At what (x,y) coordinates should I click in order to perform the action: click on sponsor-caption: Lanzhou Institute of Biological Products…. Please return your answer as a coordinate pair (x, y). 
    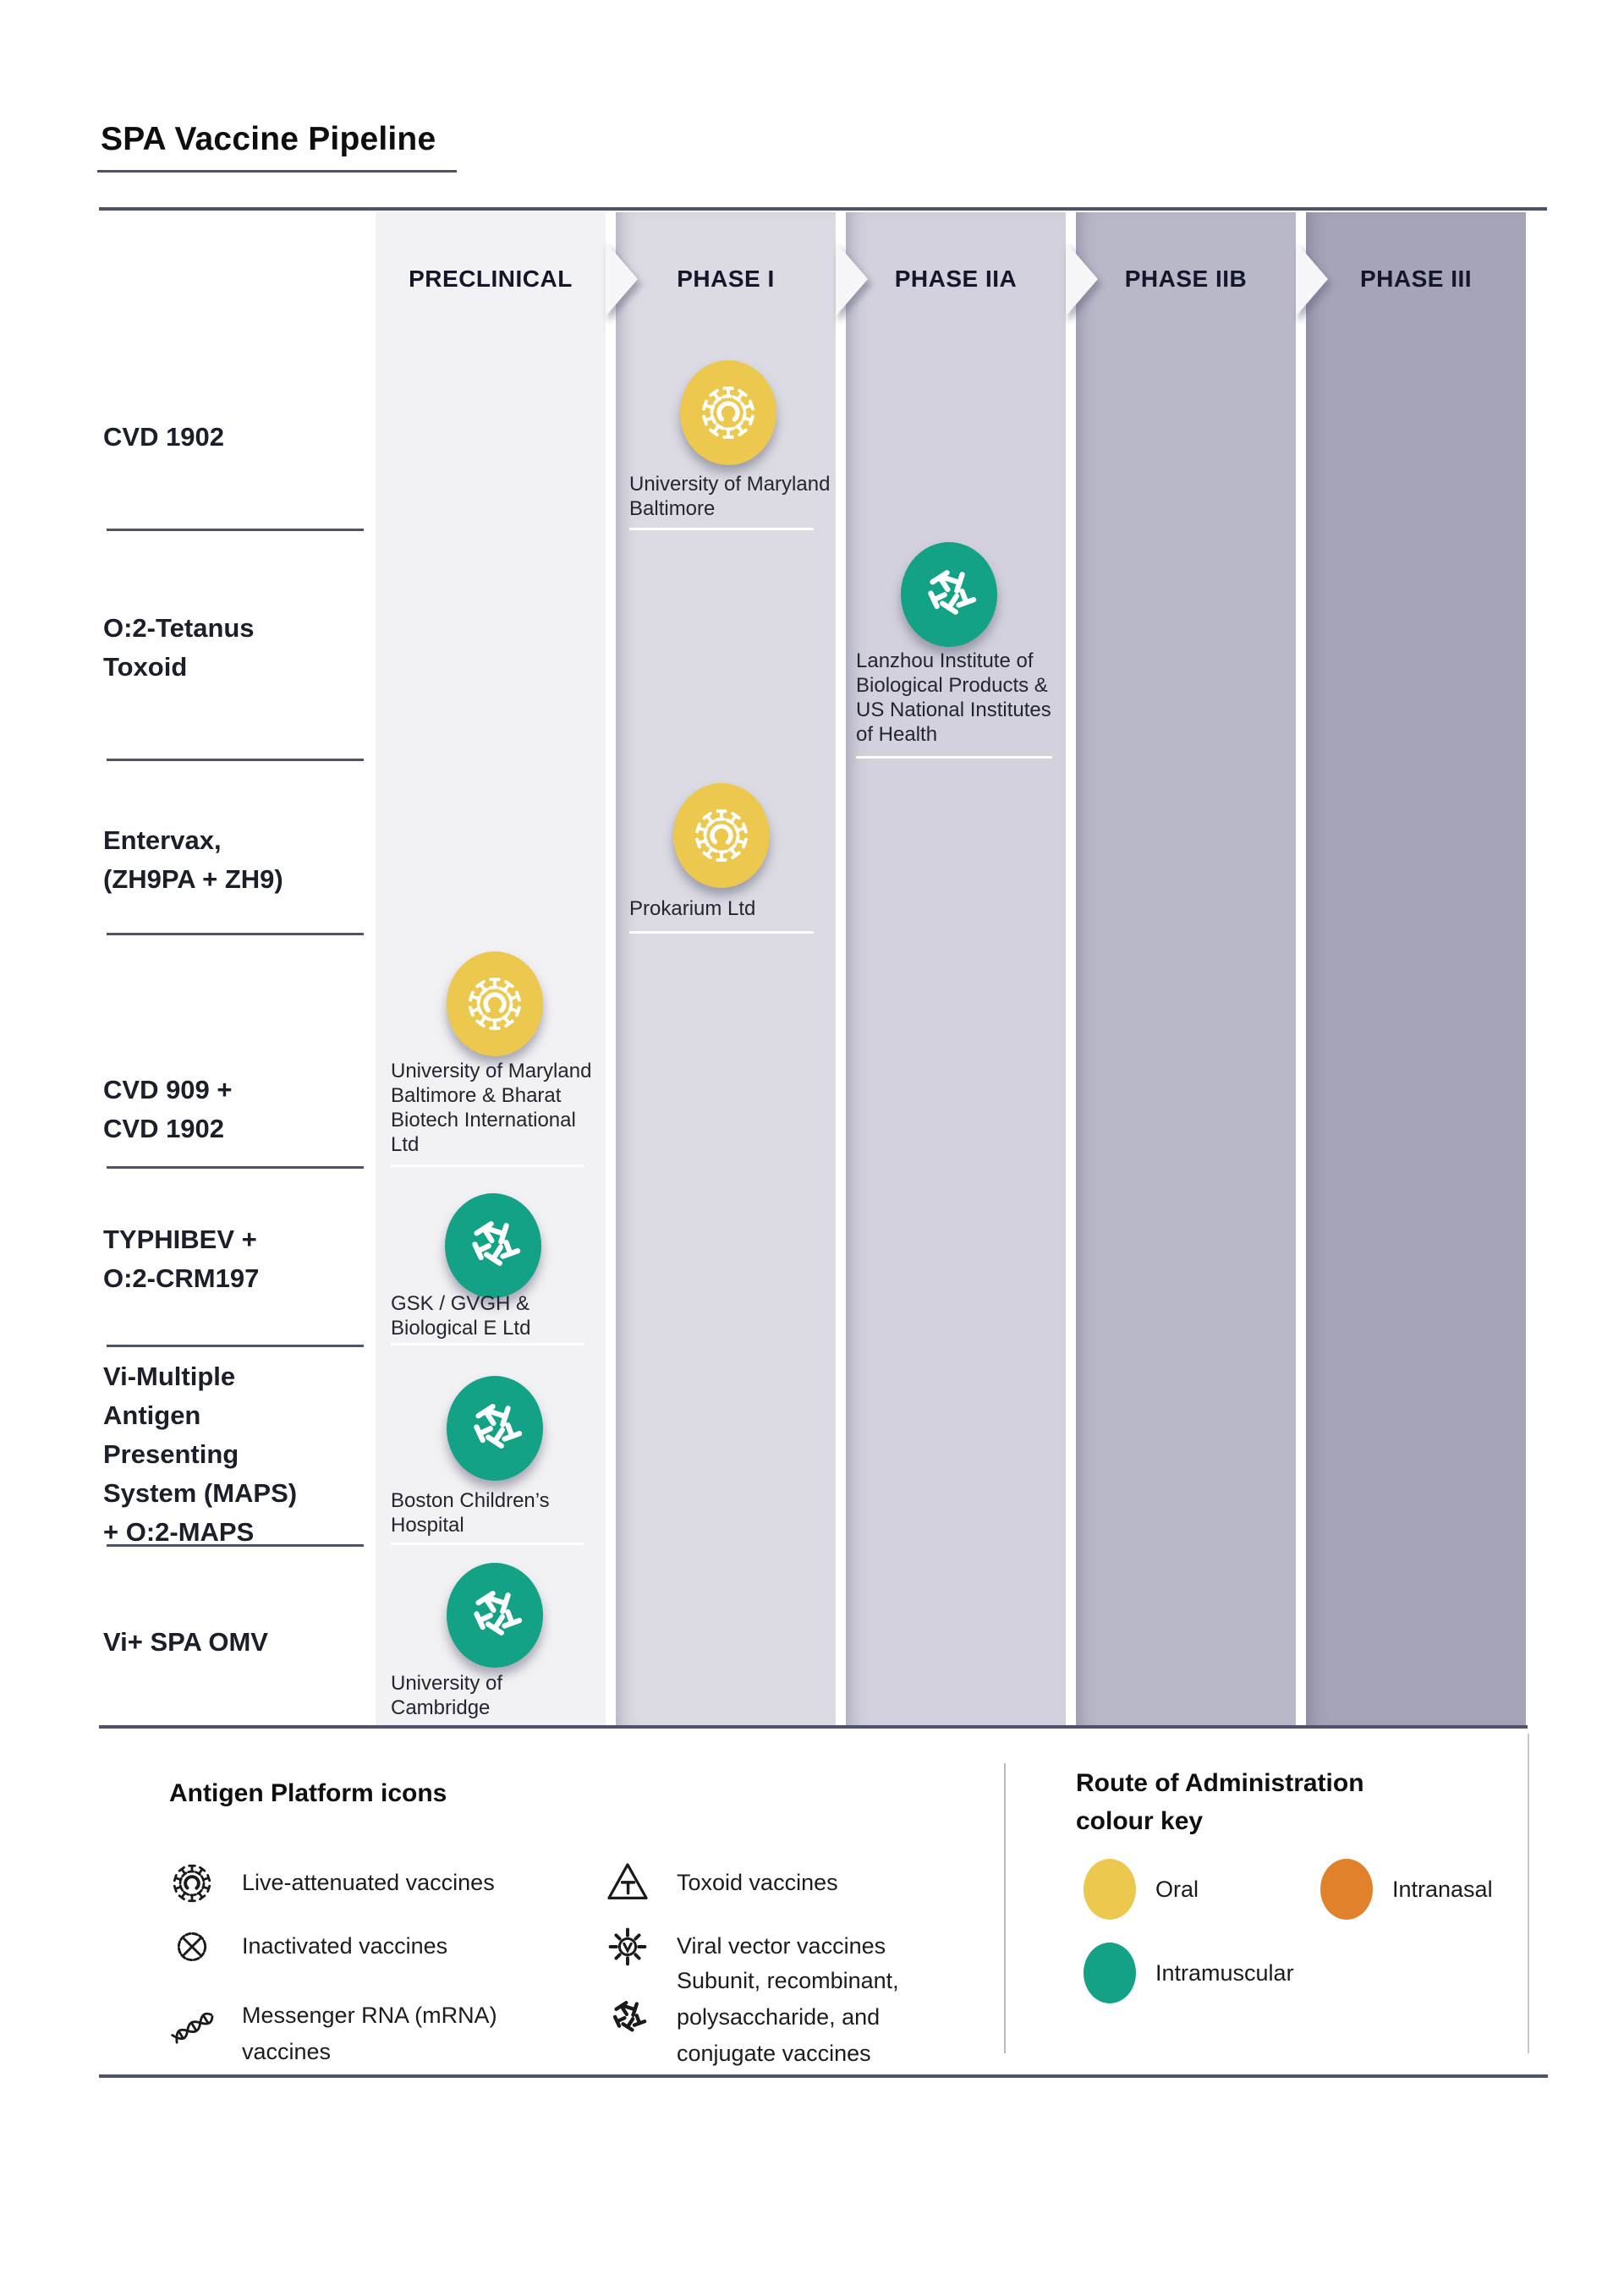
    Looking at the image, I should click on (954, 698).